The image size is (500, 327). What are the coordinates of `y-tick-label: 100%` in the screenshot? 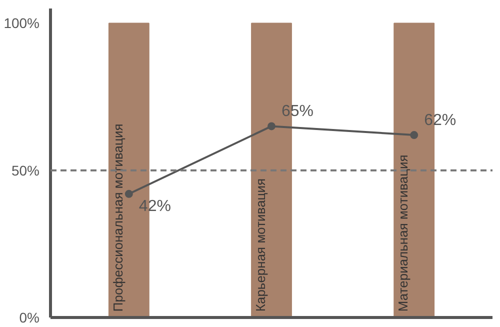 It's located at (22, 23).